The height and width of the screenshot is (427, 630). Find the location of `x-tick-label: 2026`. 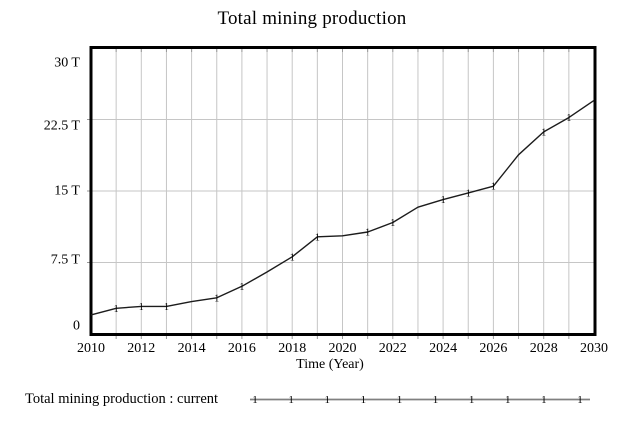

x-tick-label: 2026 is located at coordinates (493, 348).